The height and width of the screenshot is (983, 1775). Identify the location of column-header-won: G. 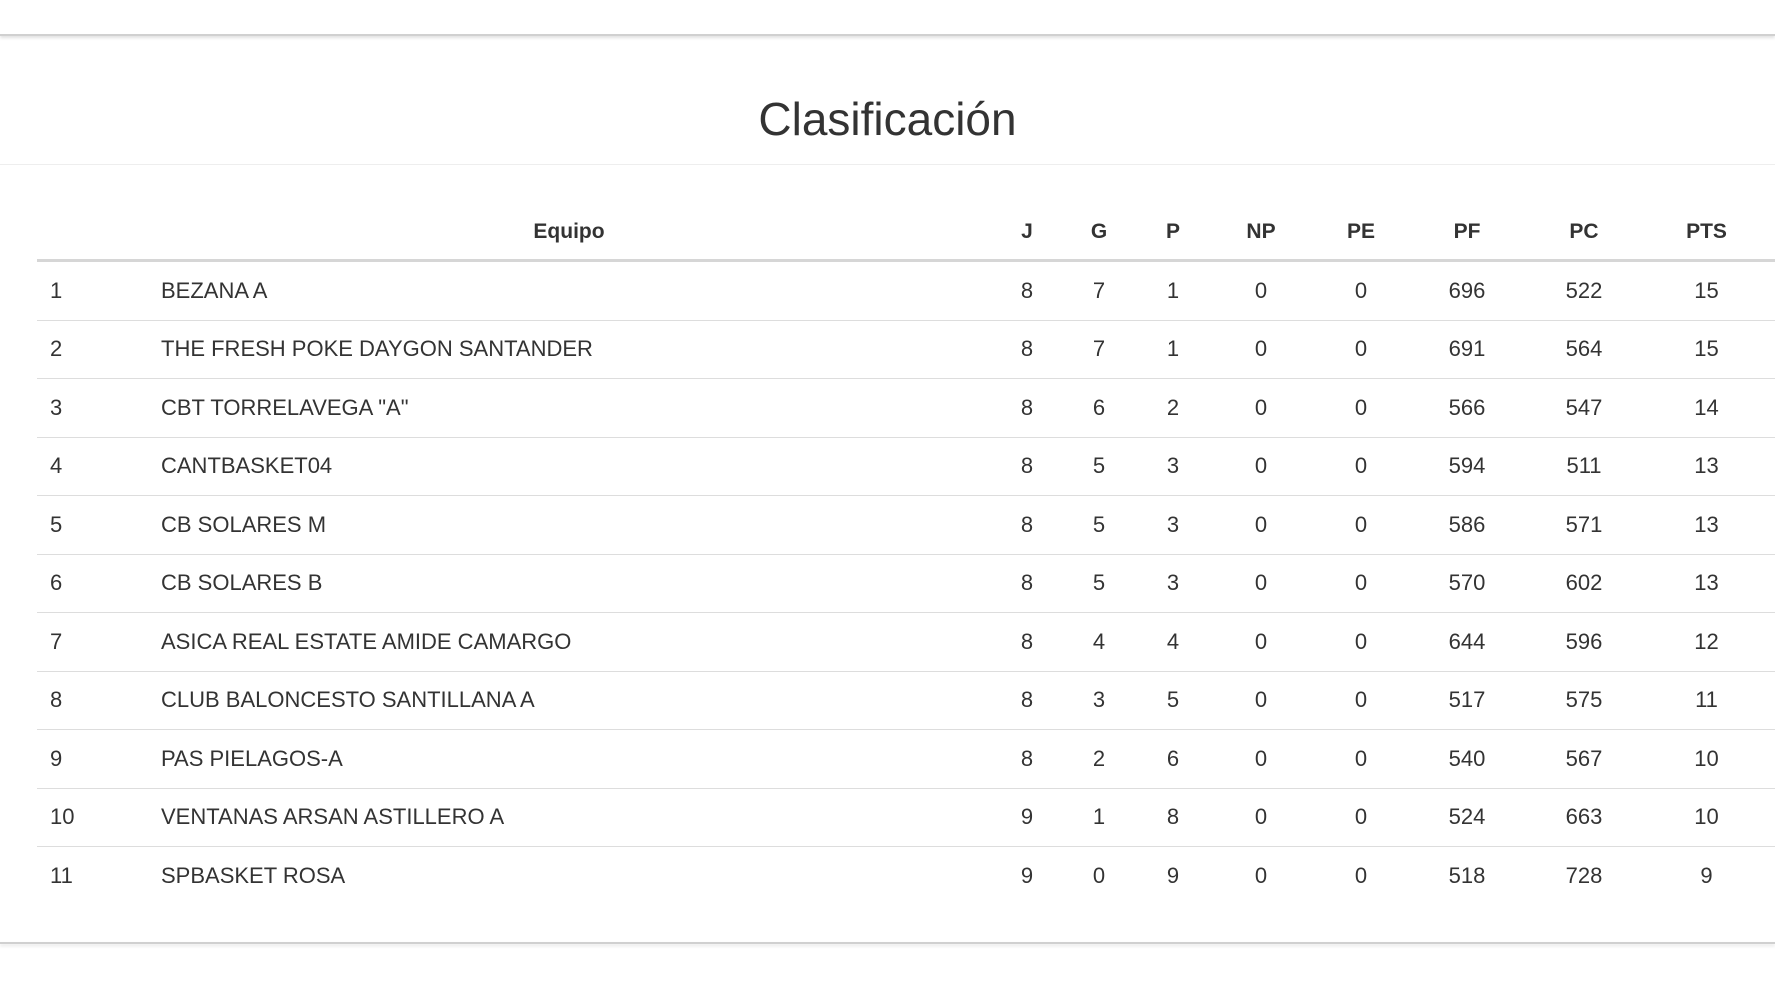
(1099, 233).